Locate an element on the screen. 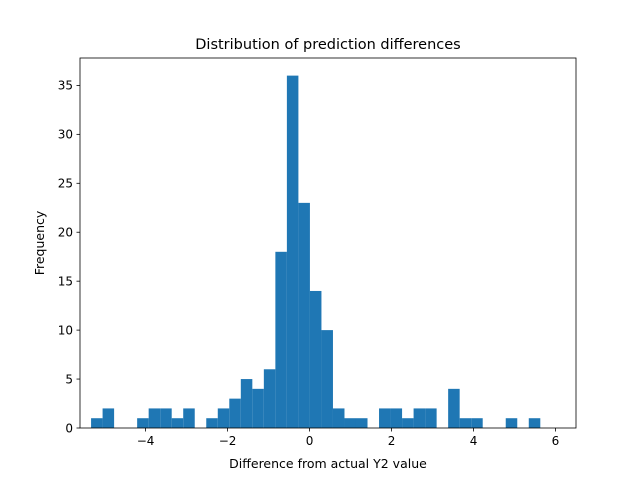  y-axis-ticks: 0 5 10 15 20 25 30 35 is located at coordinates (69, 257).